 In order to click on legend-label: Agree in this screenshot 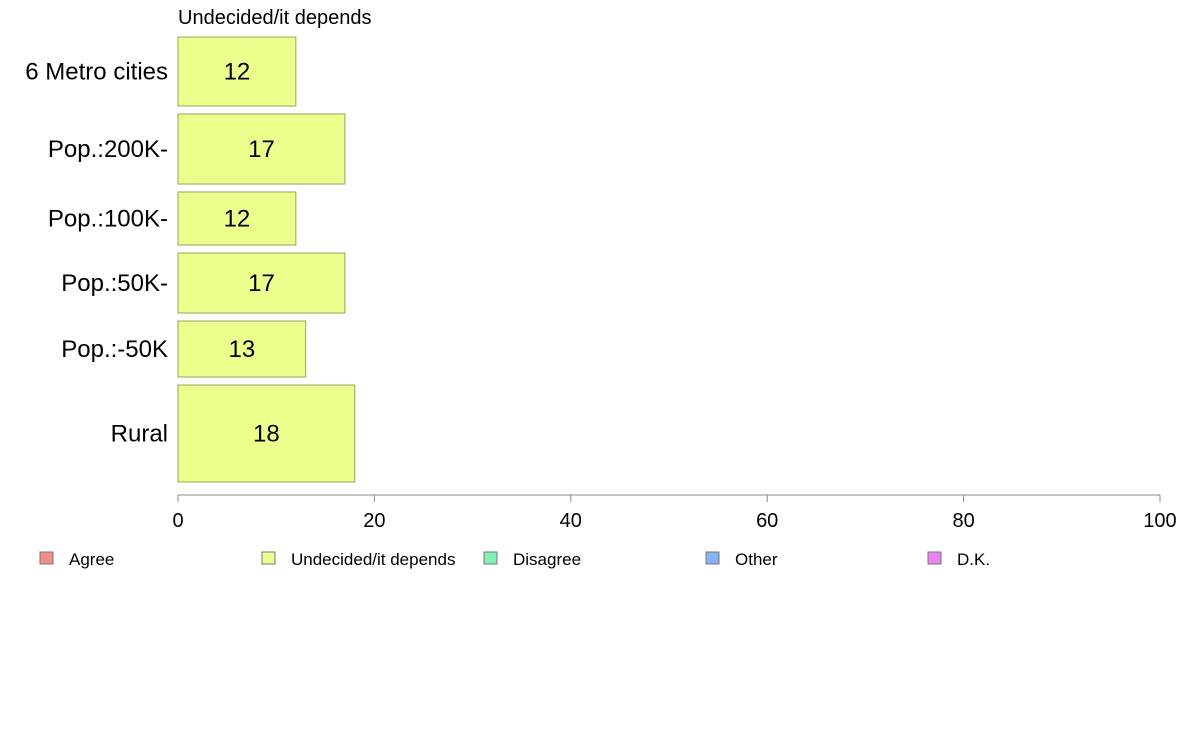, I will do `click(91, 559)`.